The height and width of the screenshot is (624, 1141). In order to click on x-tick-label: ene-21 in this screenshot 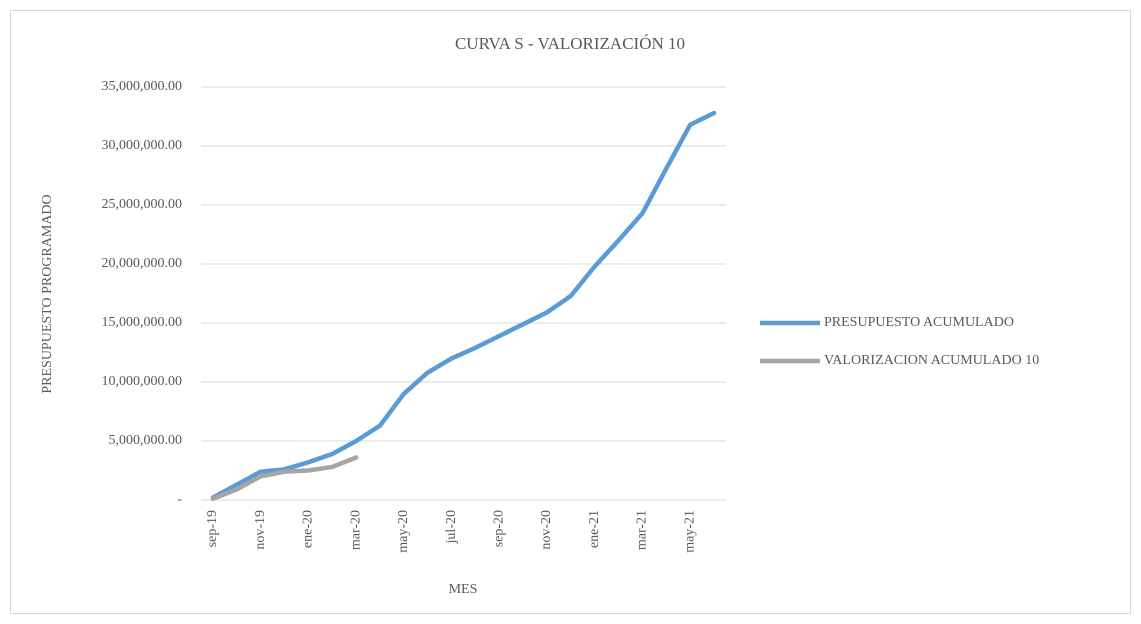, I will do `click(594, 529)`.